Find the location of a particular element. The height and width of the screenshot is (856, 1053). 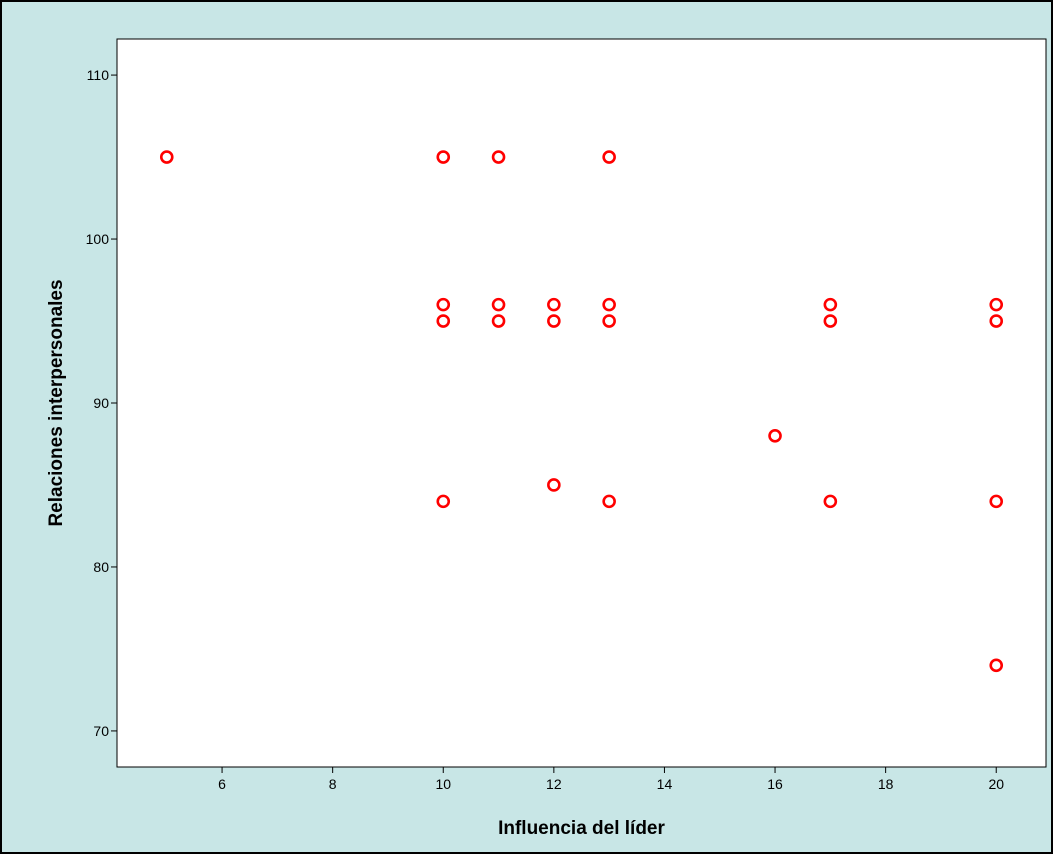

y-tick-label: 70 is located at coordinates (101, 731).